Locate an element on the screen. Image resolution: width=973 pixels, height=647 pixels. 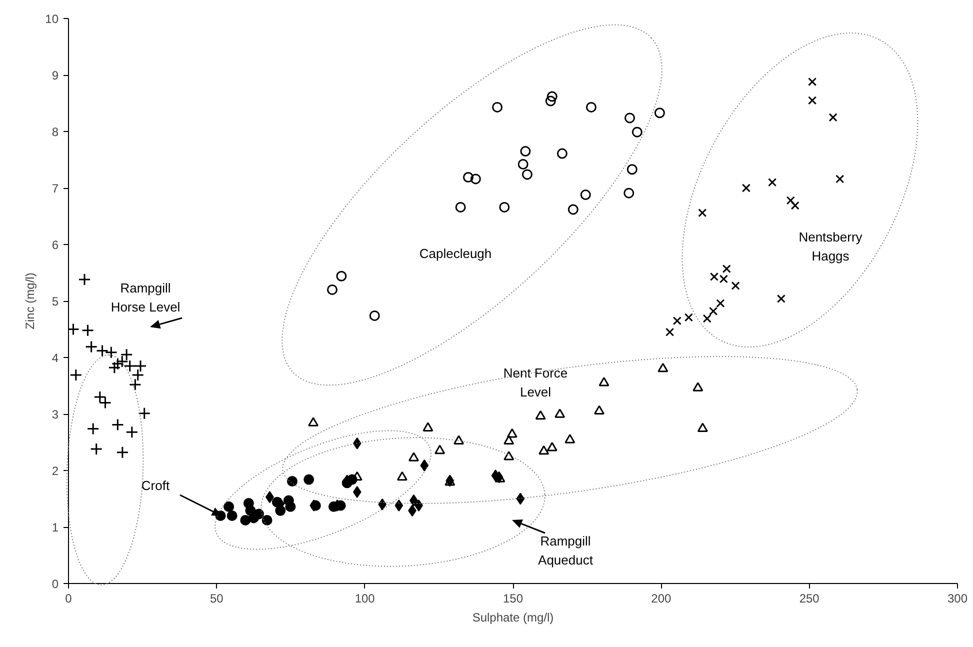
y-tick-label: 7 is located at coordinates (55, 189).